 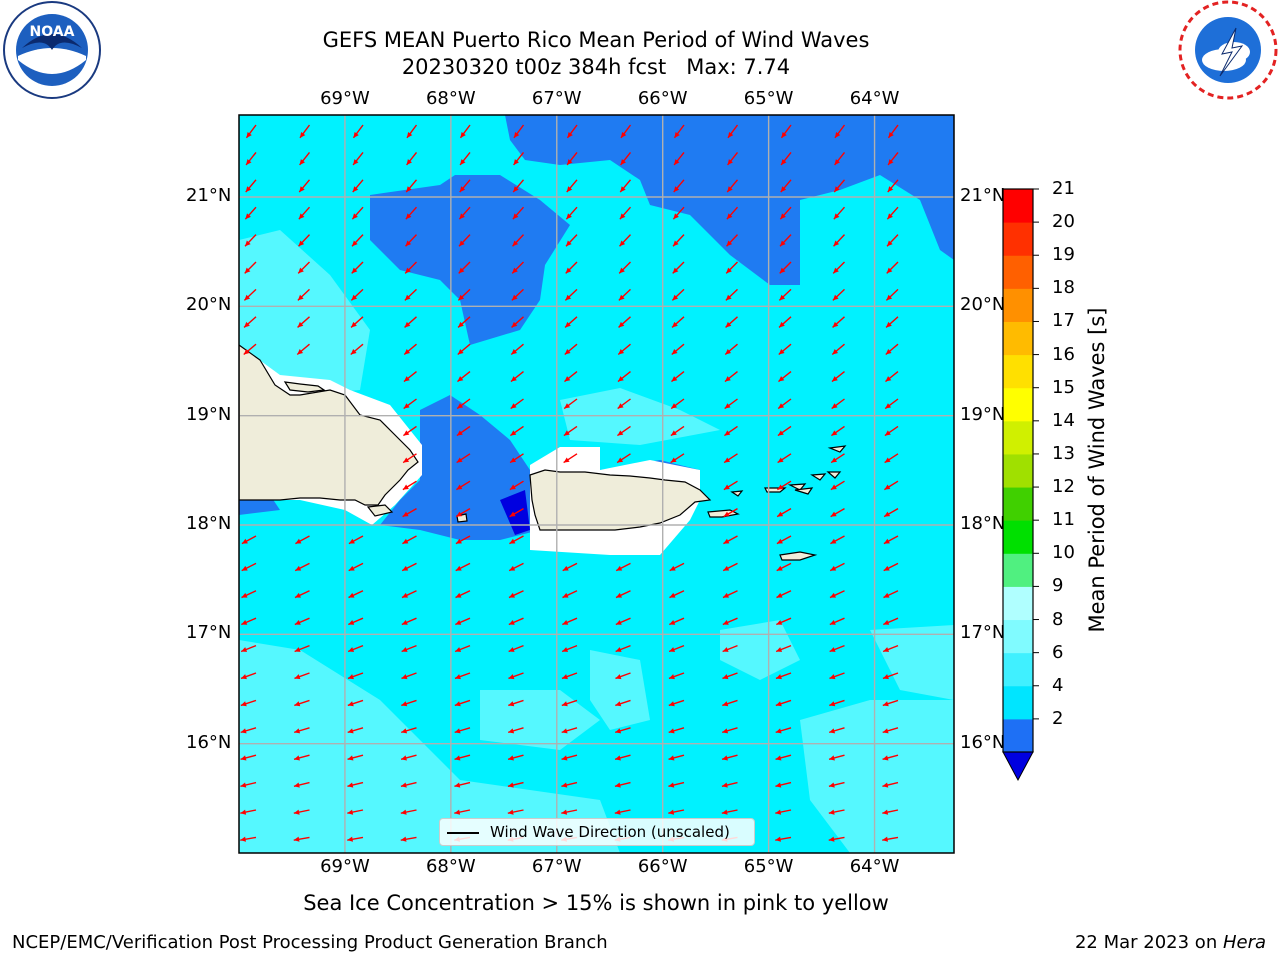 What do you see at coordinates (983, 414) in the screenshot?
I see `lat-label-right: 19°N` at bounding box center [983, 414].